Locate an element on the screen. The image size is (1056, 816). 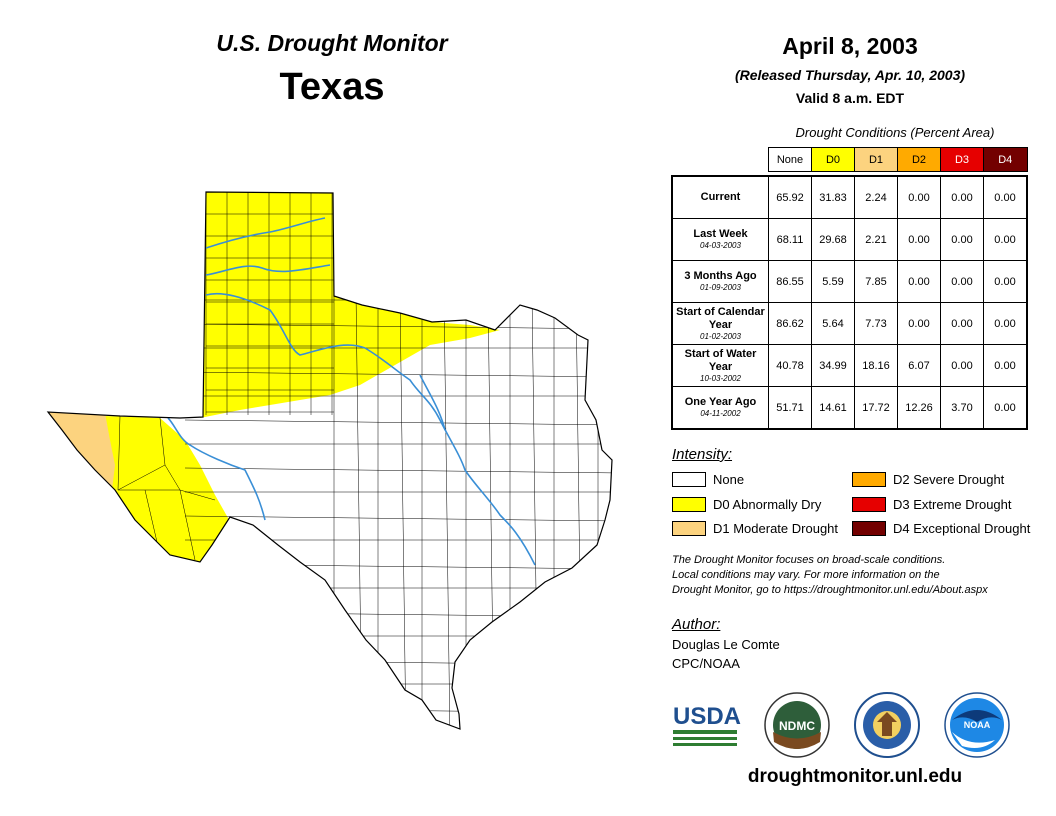
rivers is located at coordinates (351, 391).